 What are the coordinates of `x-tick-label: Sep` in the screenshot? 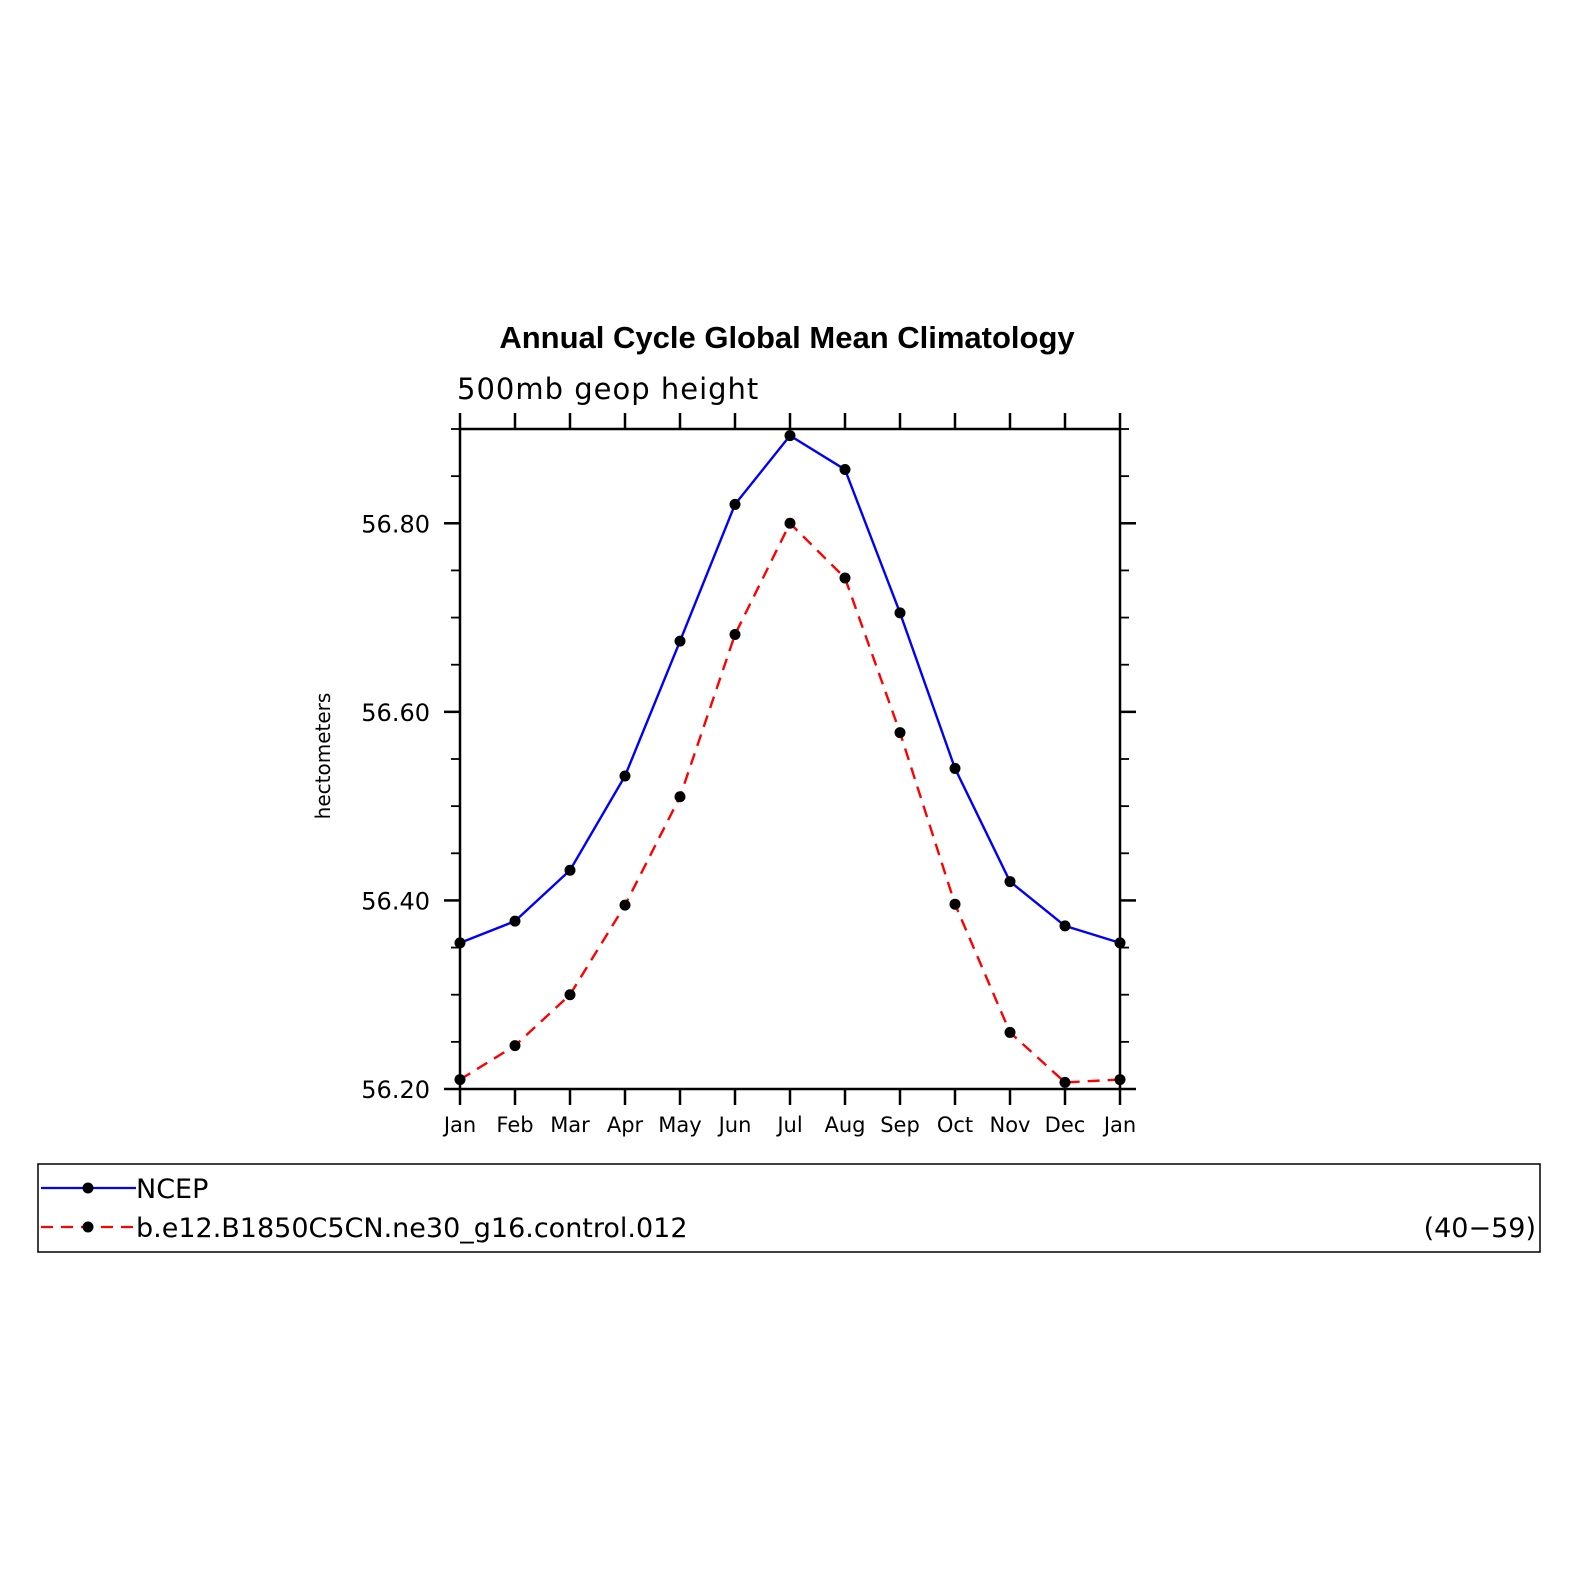 It's located at (900, 1125).